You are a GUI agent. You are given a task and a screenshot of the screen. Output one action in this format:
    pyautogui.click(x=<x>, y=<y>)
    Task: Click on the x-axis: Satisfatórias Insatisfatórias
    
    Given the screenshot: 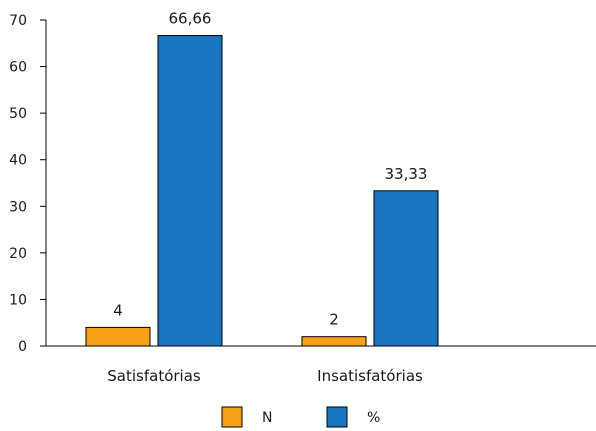 What is the action you would take?
    pyautogui.click(x=321, y=365)
    